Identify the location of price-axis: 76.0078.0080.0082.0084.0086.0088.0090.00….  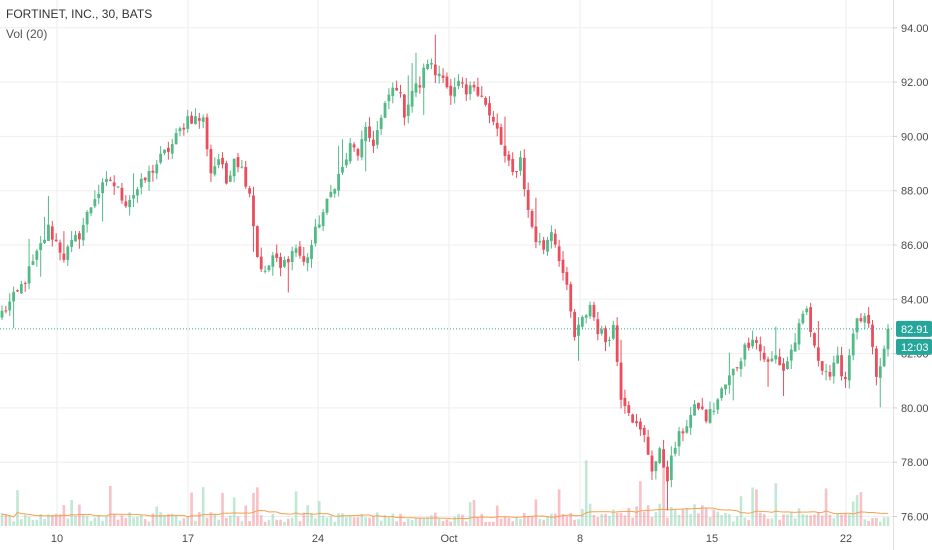
(911, 273).